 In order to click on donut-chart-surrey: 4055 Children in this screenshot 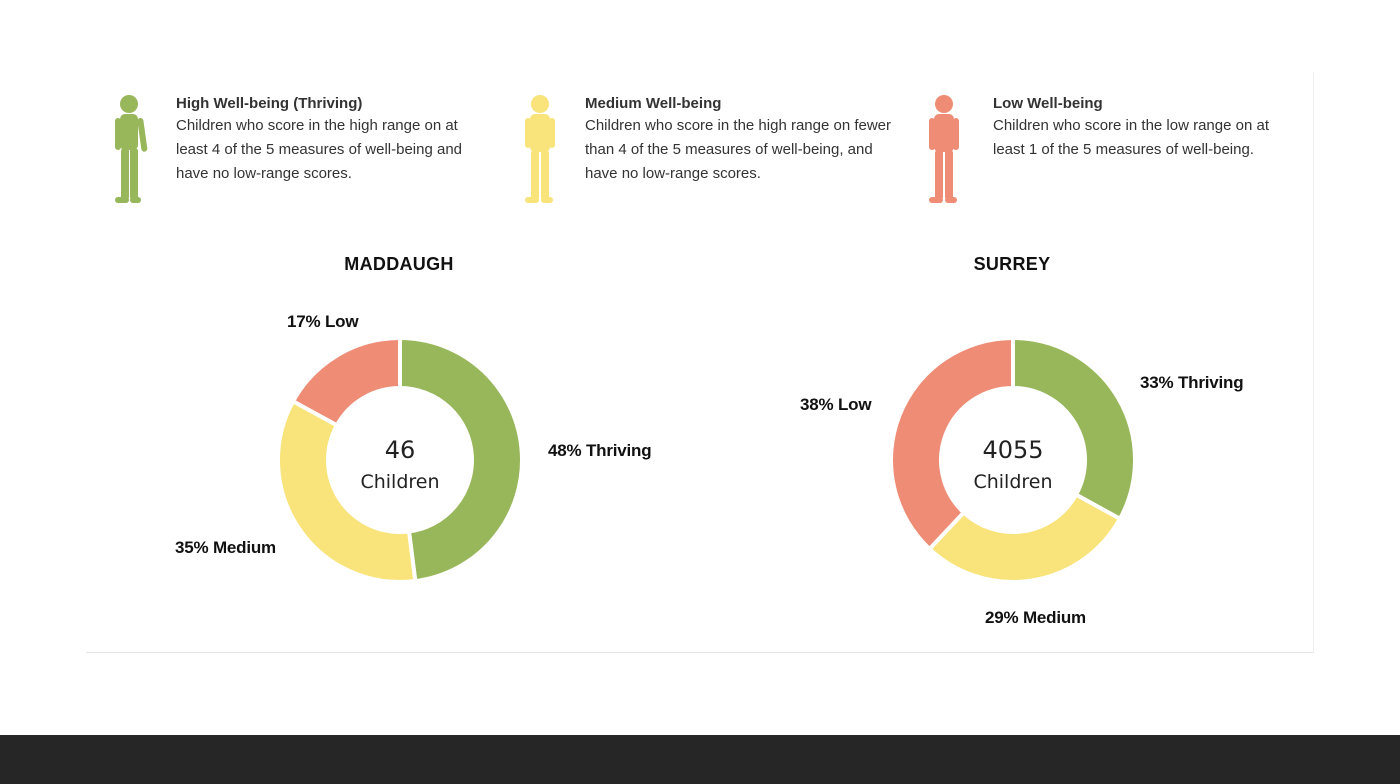, I will do `click(1013, 459)`.